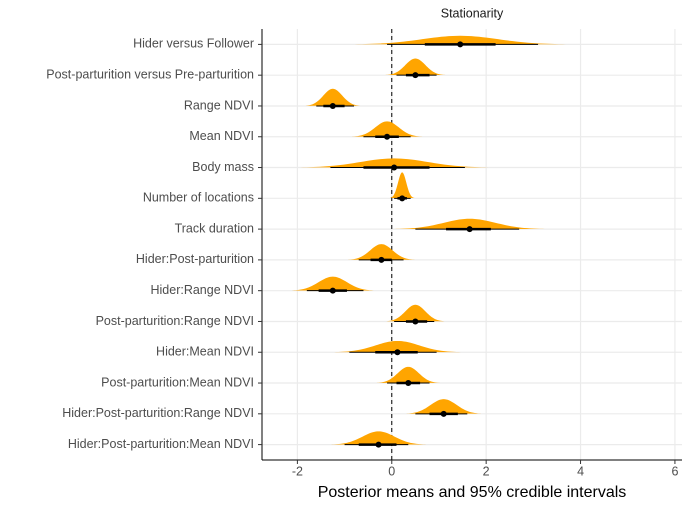 The height and width of the screenshot is (505, 683). Describe the element at coordinates (193, 44) in the screenshot. I see `y-tick-label: Hider versus Follower` at that location.